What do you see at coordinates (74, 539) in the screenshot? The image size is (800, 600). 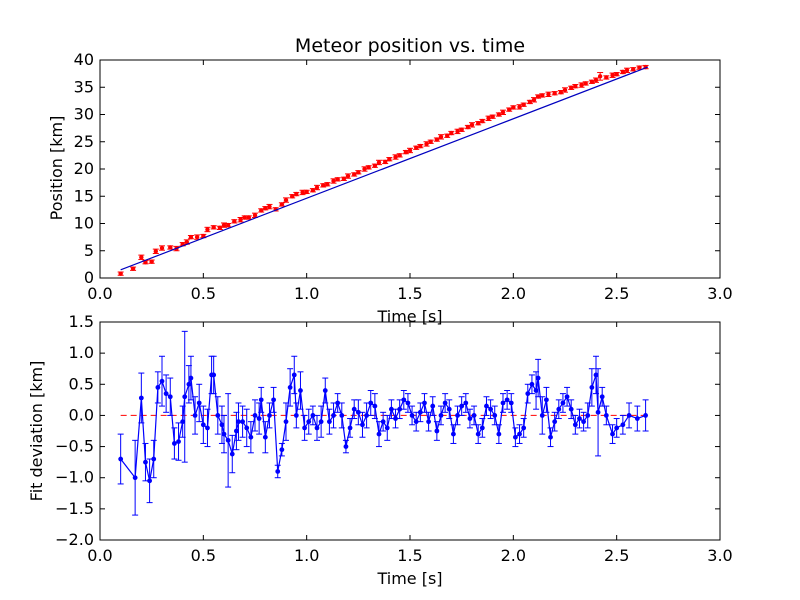 I see `y-tick-label: −2.0` at bounding box center [74, 539].